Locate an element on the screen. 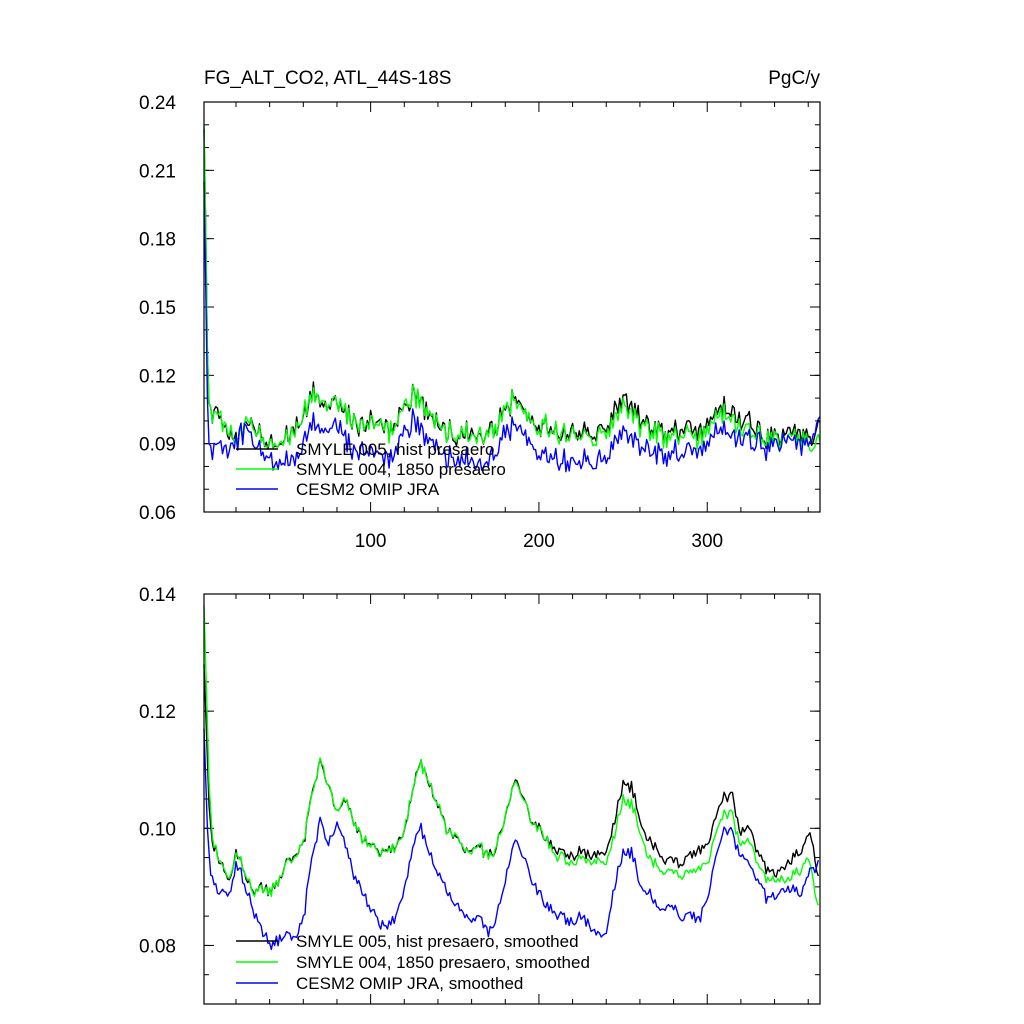  y-tick-label: 0.18 is located at coordinates (157, 240).